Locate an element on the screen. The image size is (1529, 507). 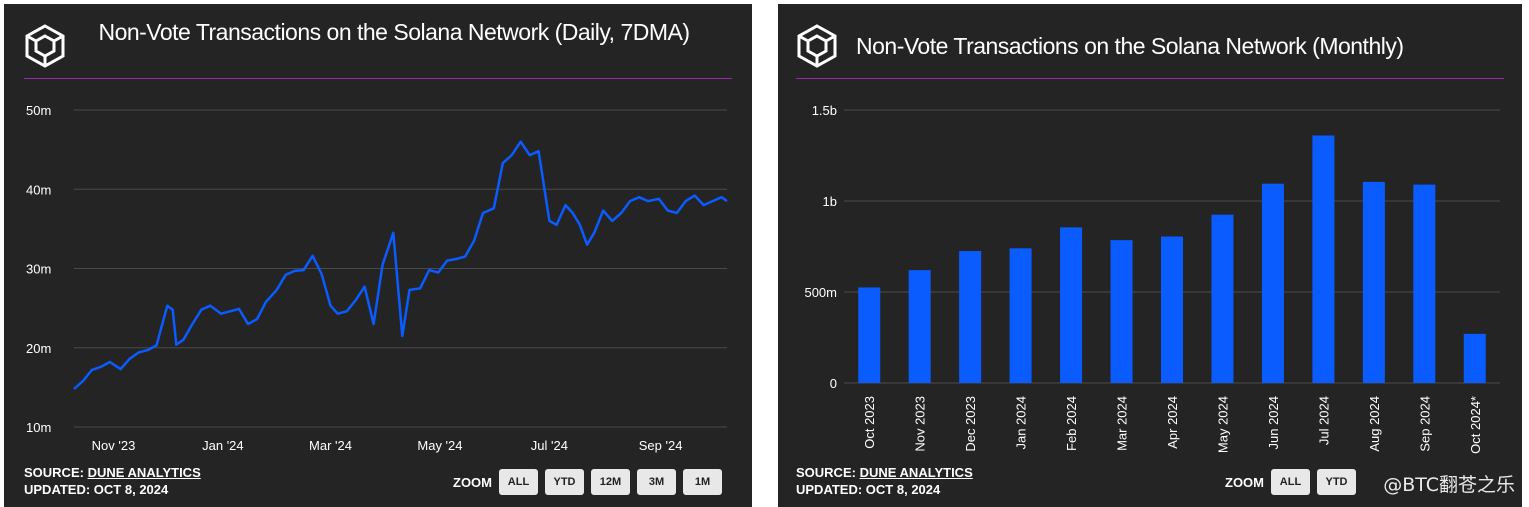
zoom-1m-button: 1M is located at coordinates (702, 482).